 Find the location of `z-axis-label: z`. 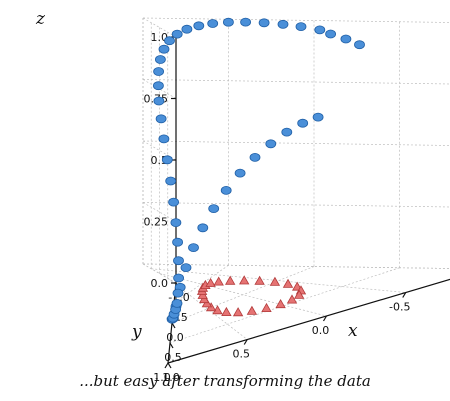

z-axis-label: z is located at coordinates (40, 19).